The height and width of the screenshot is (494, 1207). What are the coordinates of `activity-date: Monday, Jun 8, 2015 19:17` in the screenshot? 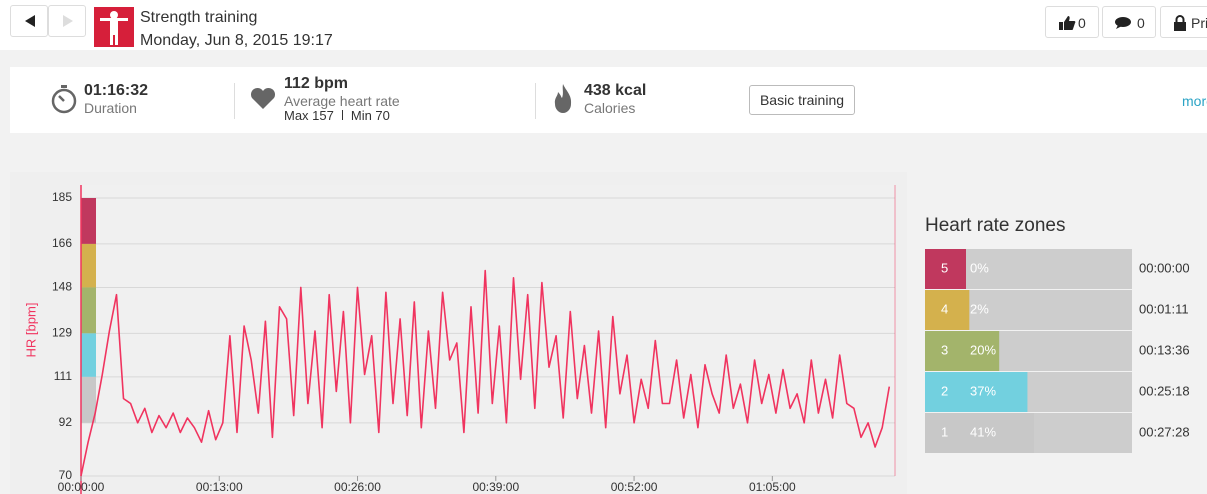 It's located at (236, 40).